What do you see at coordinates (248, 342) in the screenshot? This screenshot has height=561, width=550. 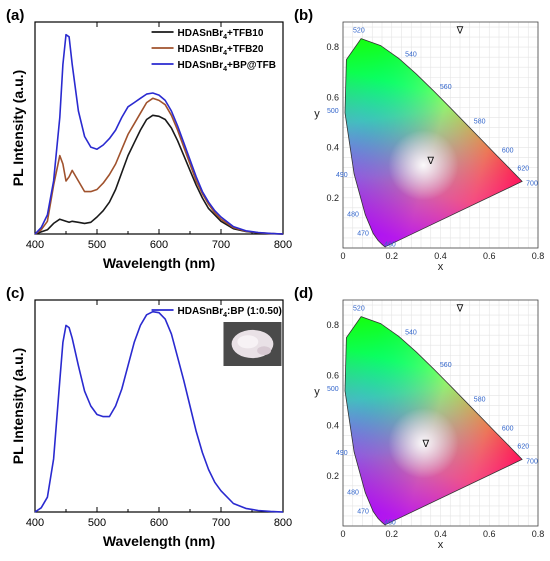 I see `inset-photo-highlight` at bounding box center [248, 342].